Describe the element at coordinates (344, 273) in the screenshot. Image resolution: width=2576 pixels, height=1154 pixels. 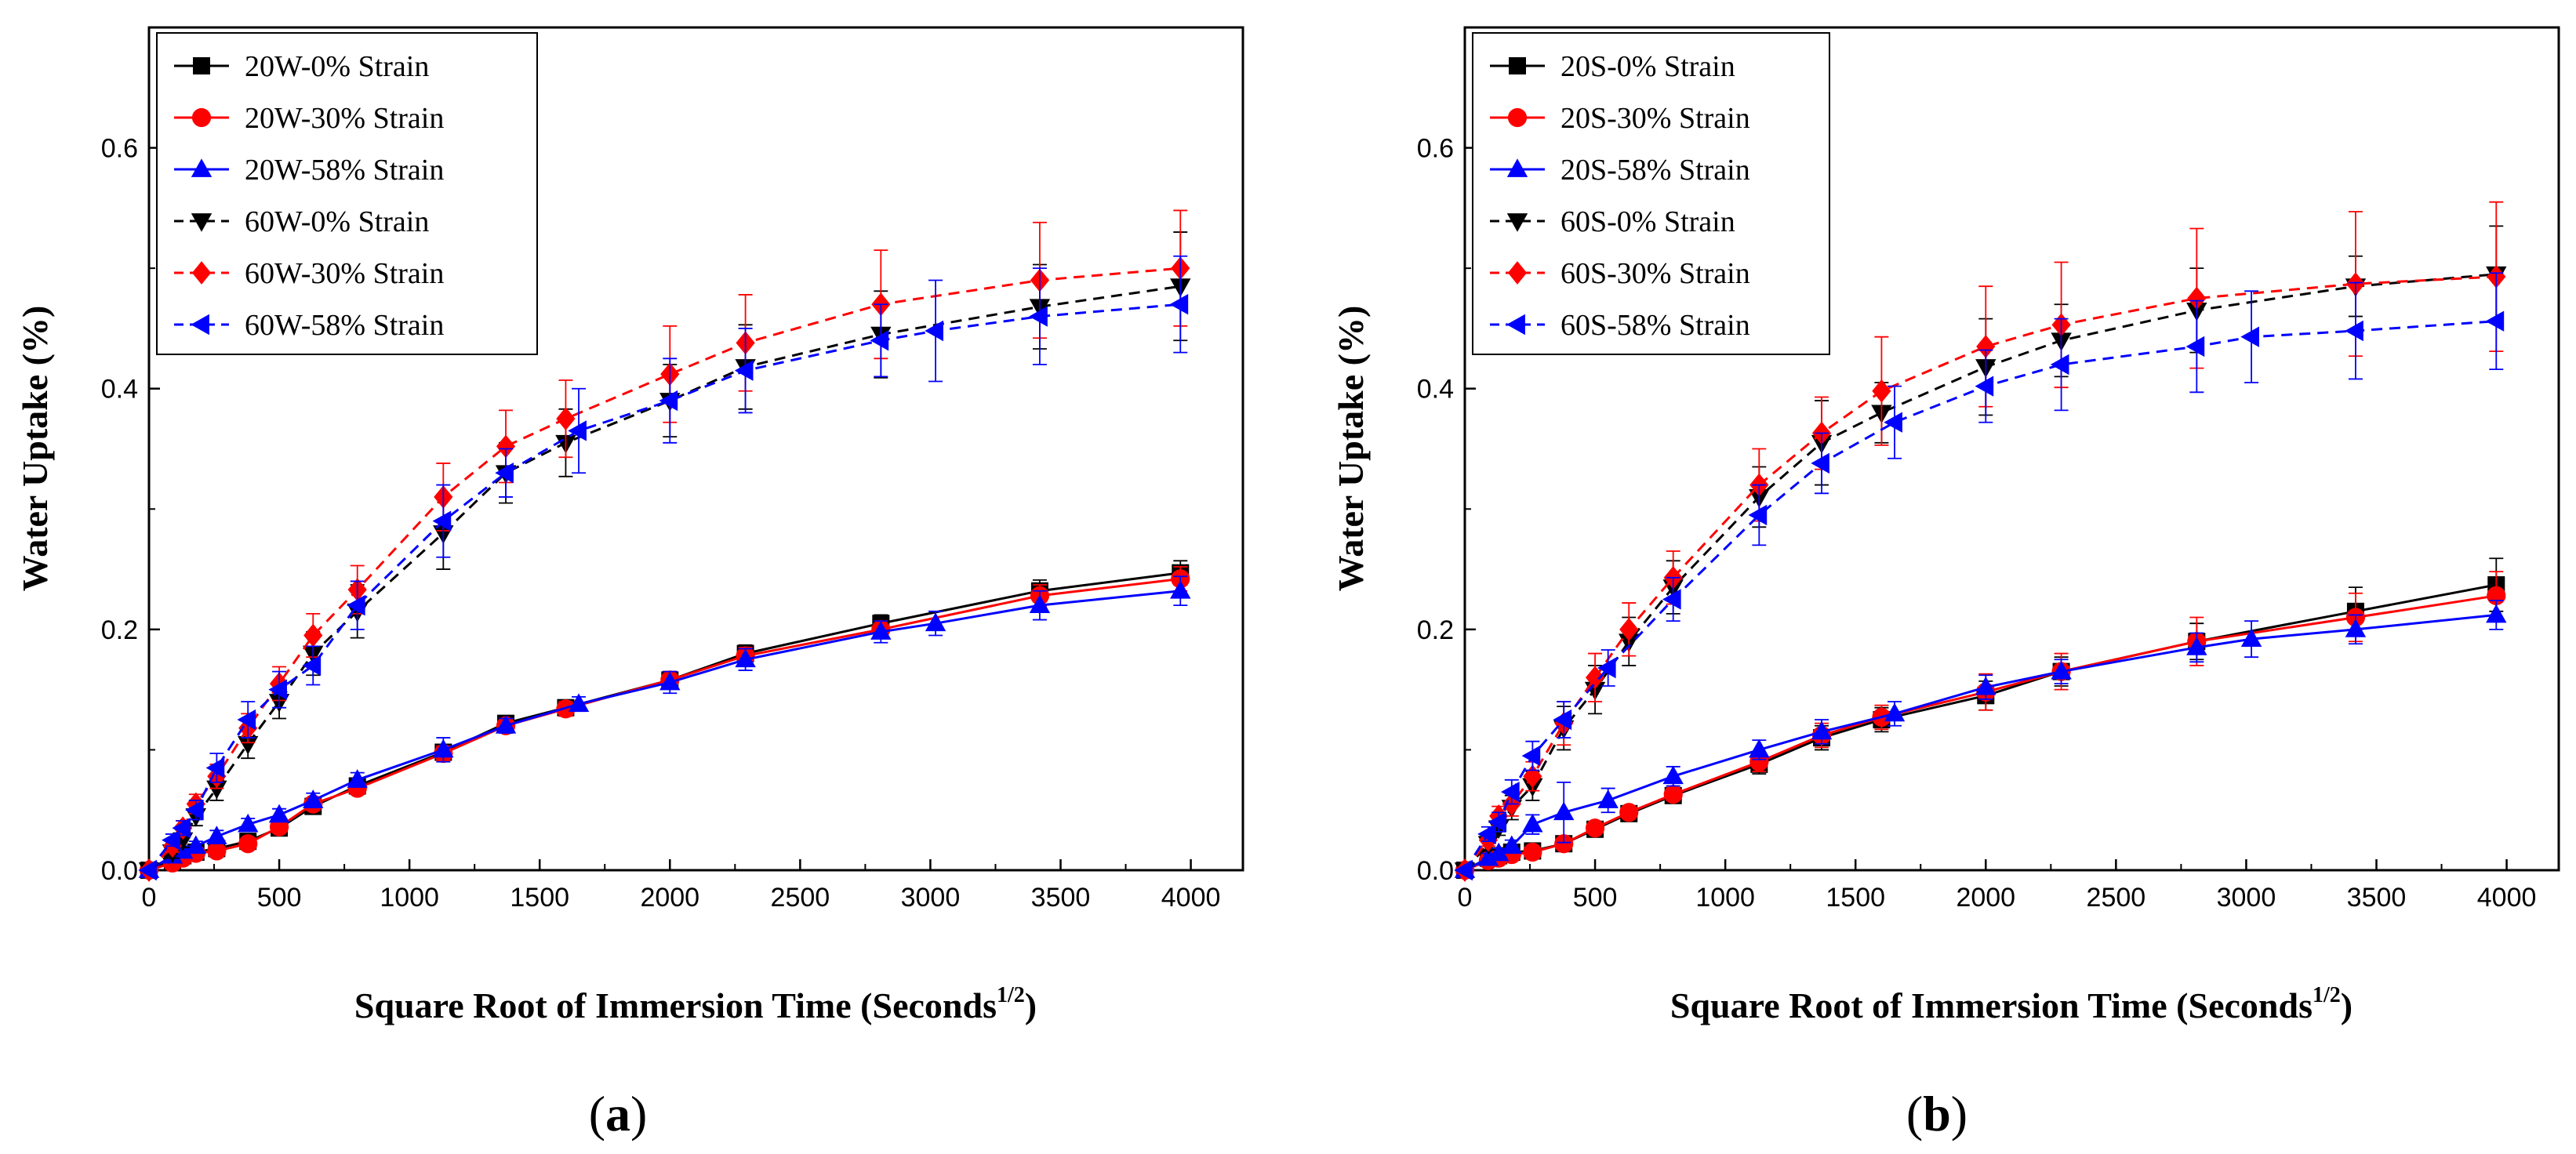
I see `legend-label: 60W-30% Strain` at that location.